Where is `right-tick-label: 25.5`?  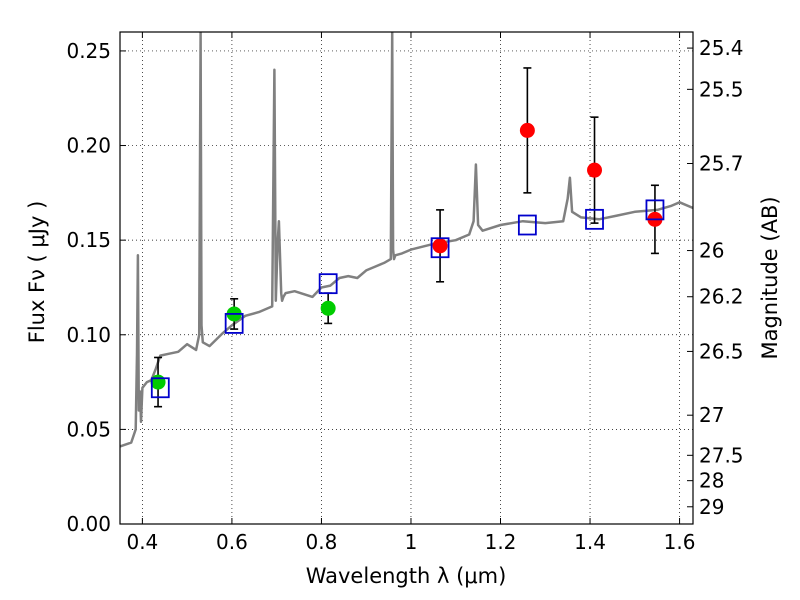 right-tick-label: 25.5 is located at coordinates (721, 89).